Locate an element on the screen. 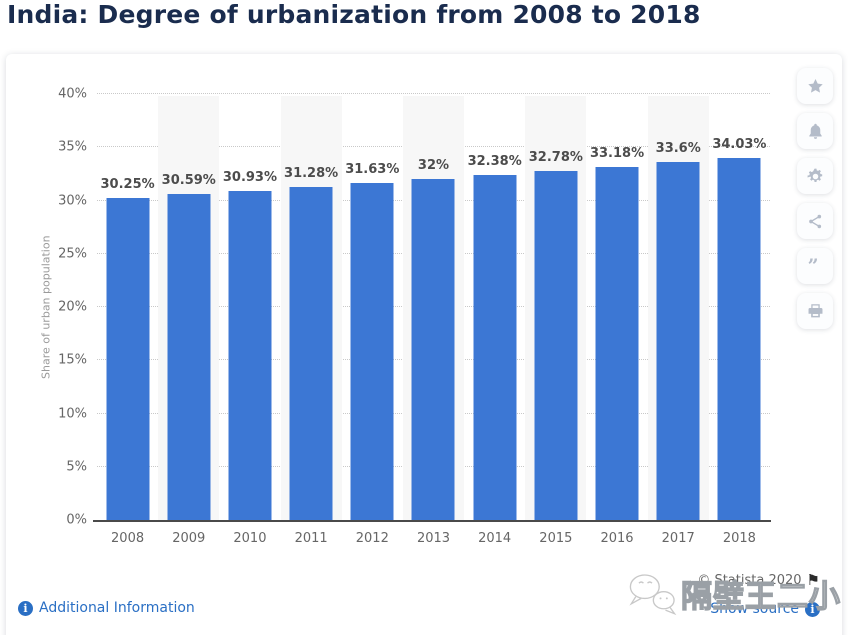  share-button is located at coordinates (815, 221).